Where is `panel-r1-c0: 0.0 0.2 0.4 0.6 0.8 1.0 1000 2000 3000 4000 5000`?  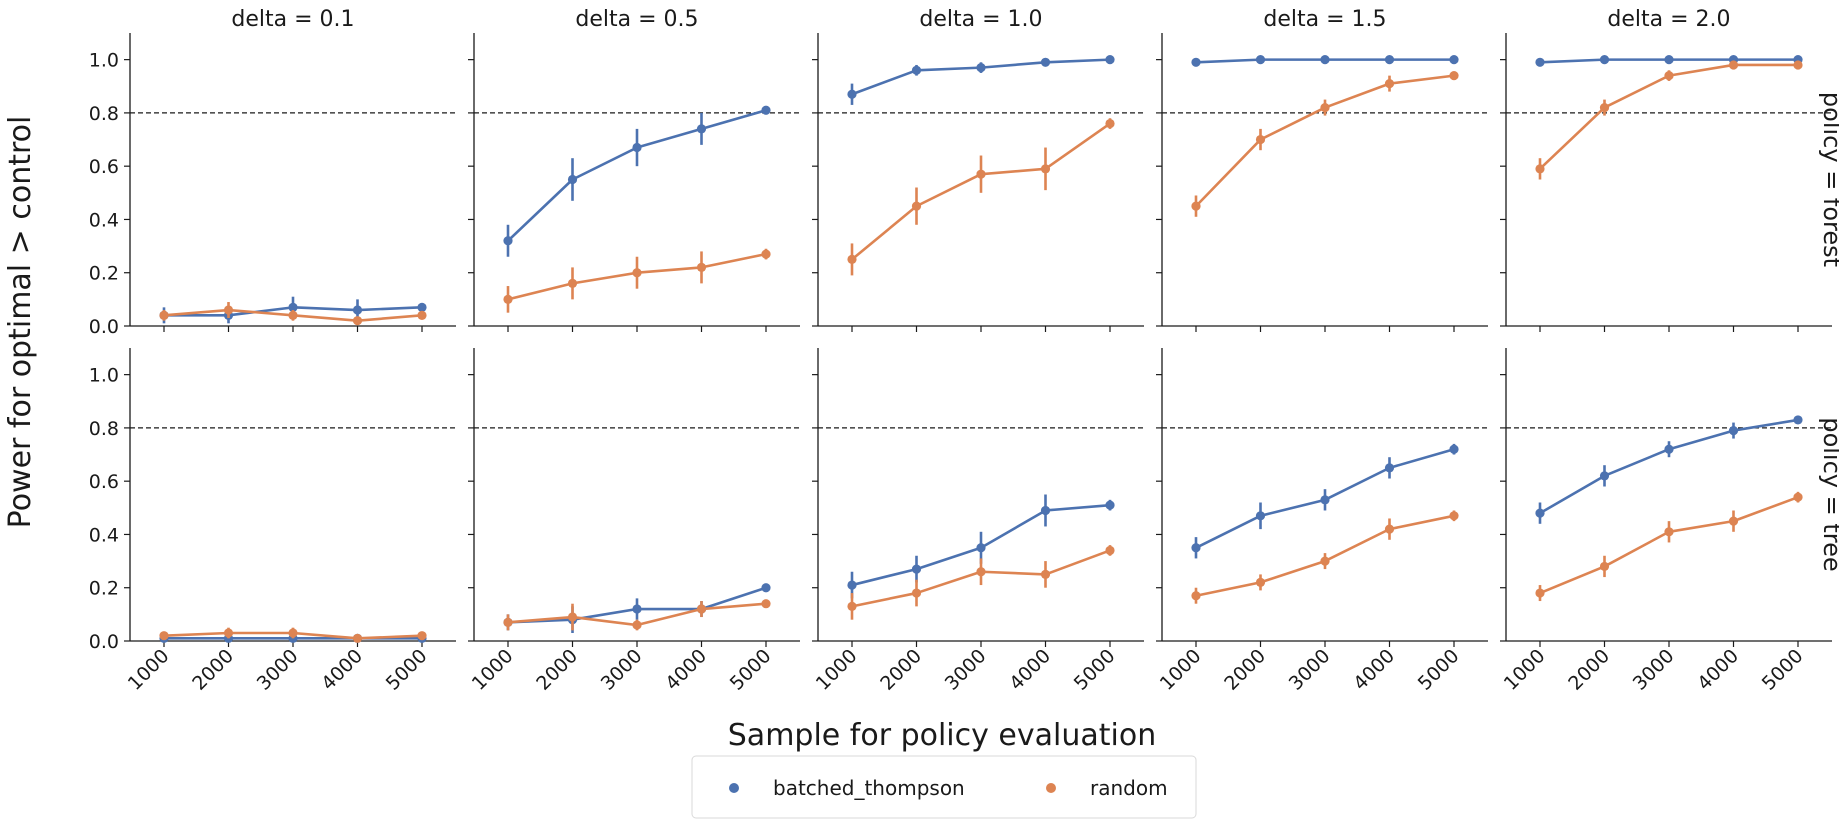
panel-r1-c0: 0.0 0.2 0.4 0.6 0.8 1.0 1000 2000 3000 4000 5000 is located at coordinates (272, 521).